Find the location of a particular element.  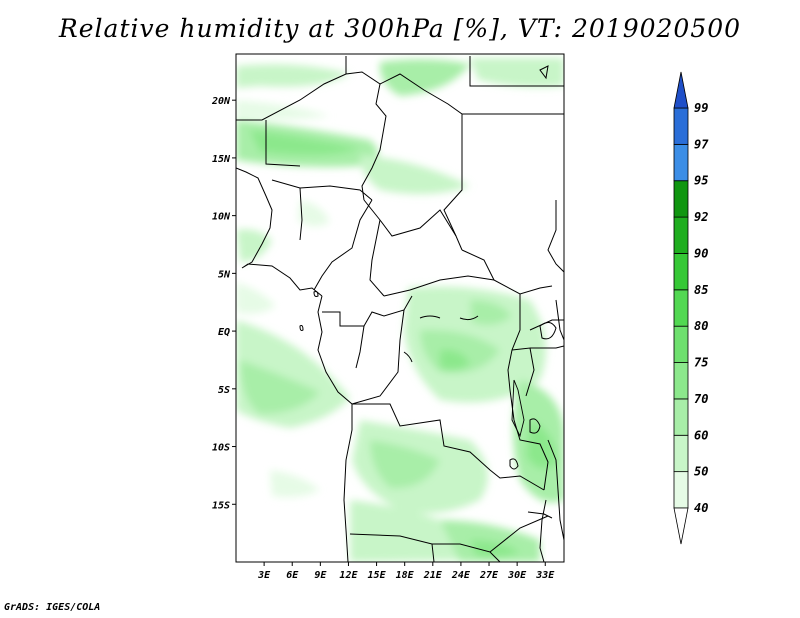

colorbar-level-label: 85 is located at coordinates (701, 290).